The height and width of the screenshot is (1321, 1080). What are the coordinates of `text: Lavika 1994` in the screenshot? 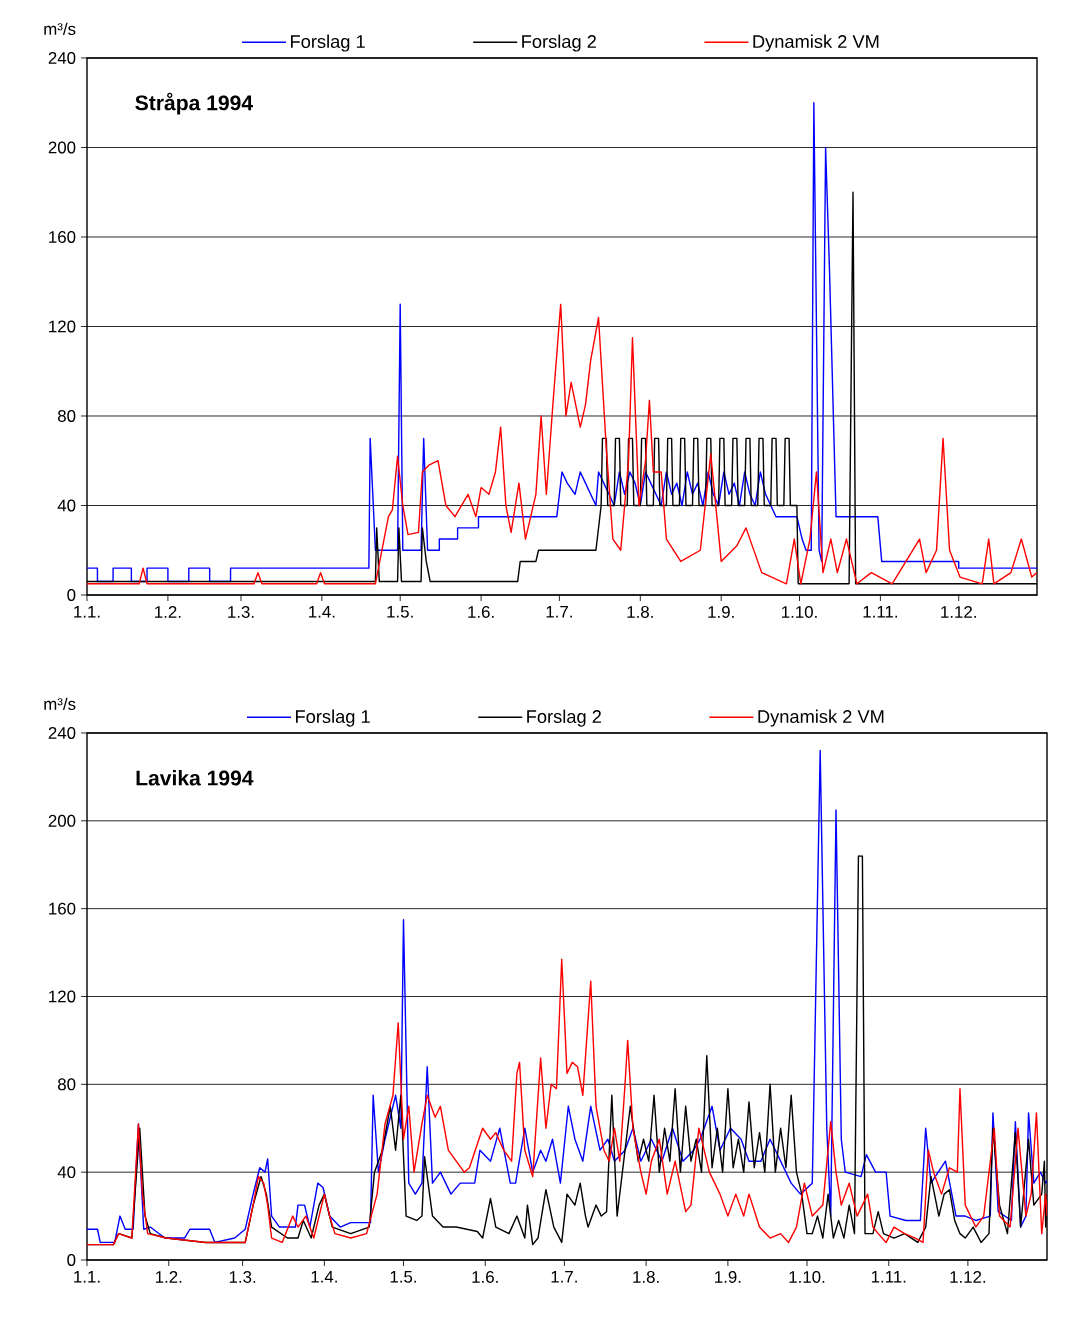 It's located at (195, 778).